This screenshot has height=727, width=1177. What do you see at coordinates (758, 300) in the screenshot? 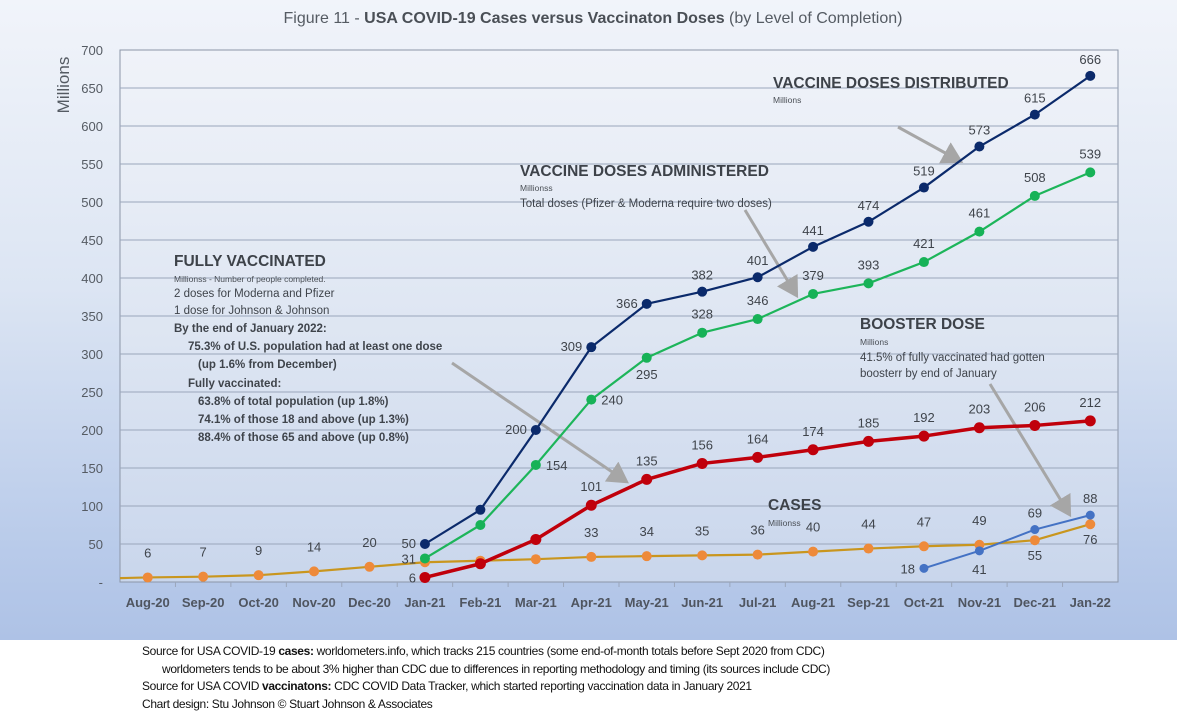
I see `data-label: 346` at bounding box center [758, 300].